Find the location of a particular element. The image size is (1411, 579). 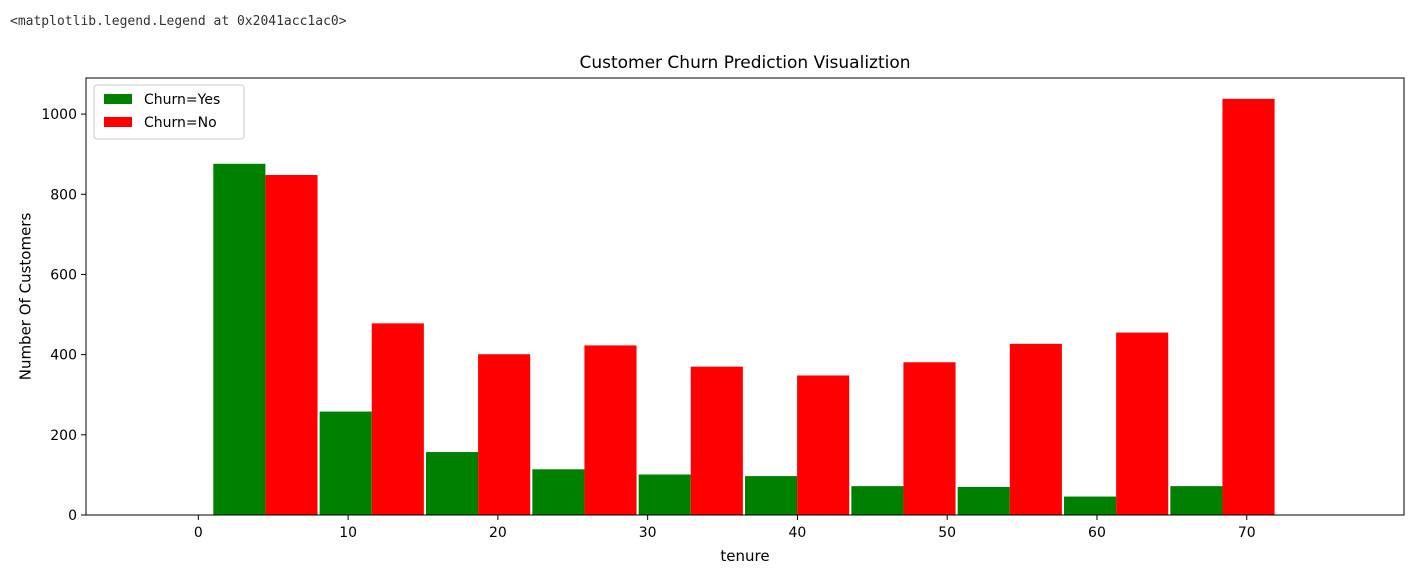

legend: Churn=Yes Churn=No is located at coordinates (169, 112).